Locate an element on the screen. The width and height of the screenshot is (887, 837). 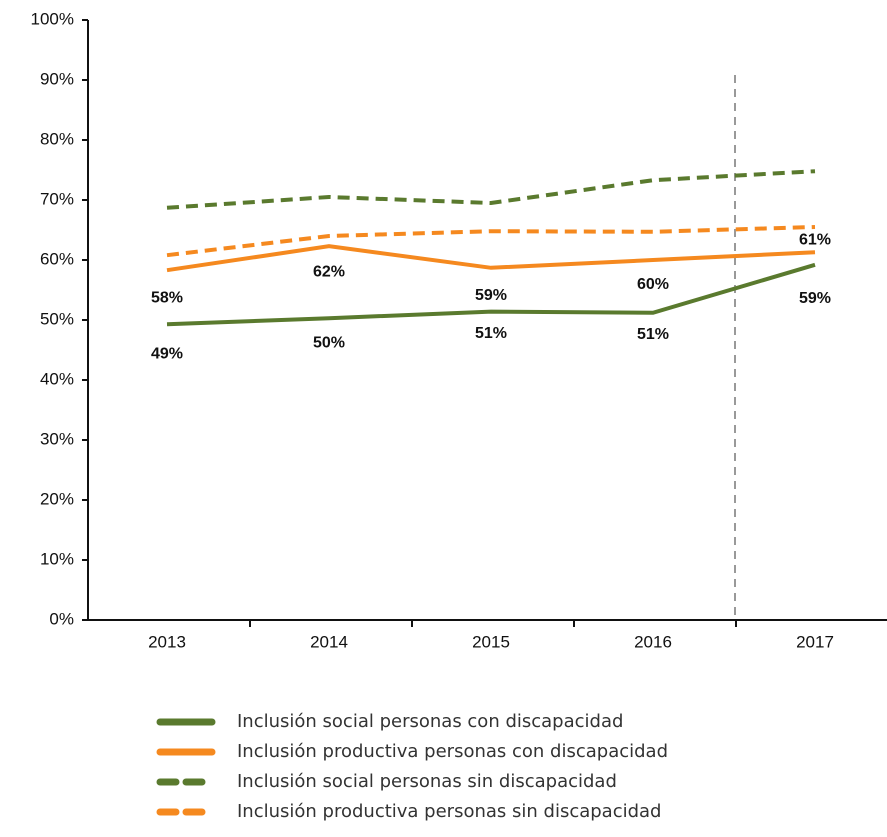
y-tick-label: 20% is located at coordinates (57, 498).